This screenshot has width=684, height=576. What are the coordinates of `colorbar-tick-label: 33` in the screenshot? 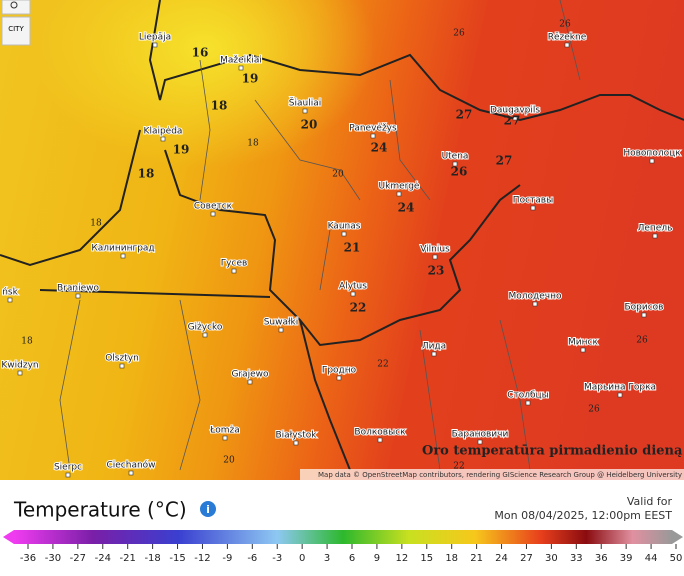 It's located at (576, 558).